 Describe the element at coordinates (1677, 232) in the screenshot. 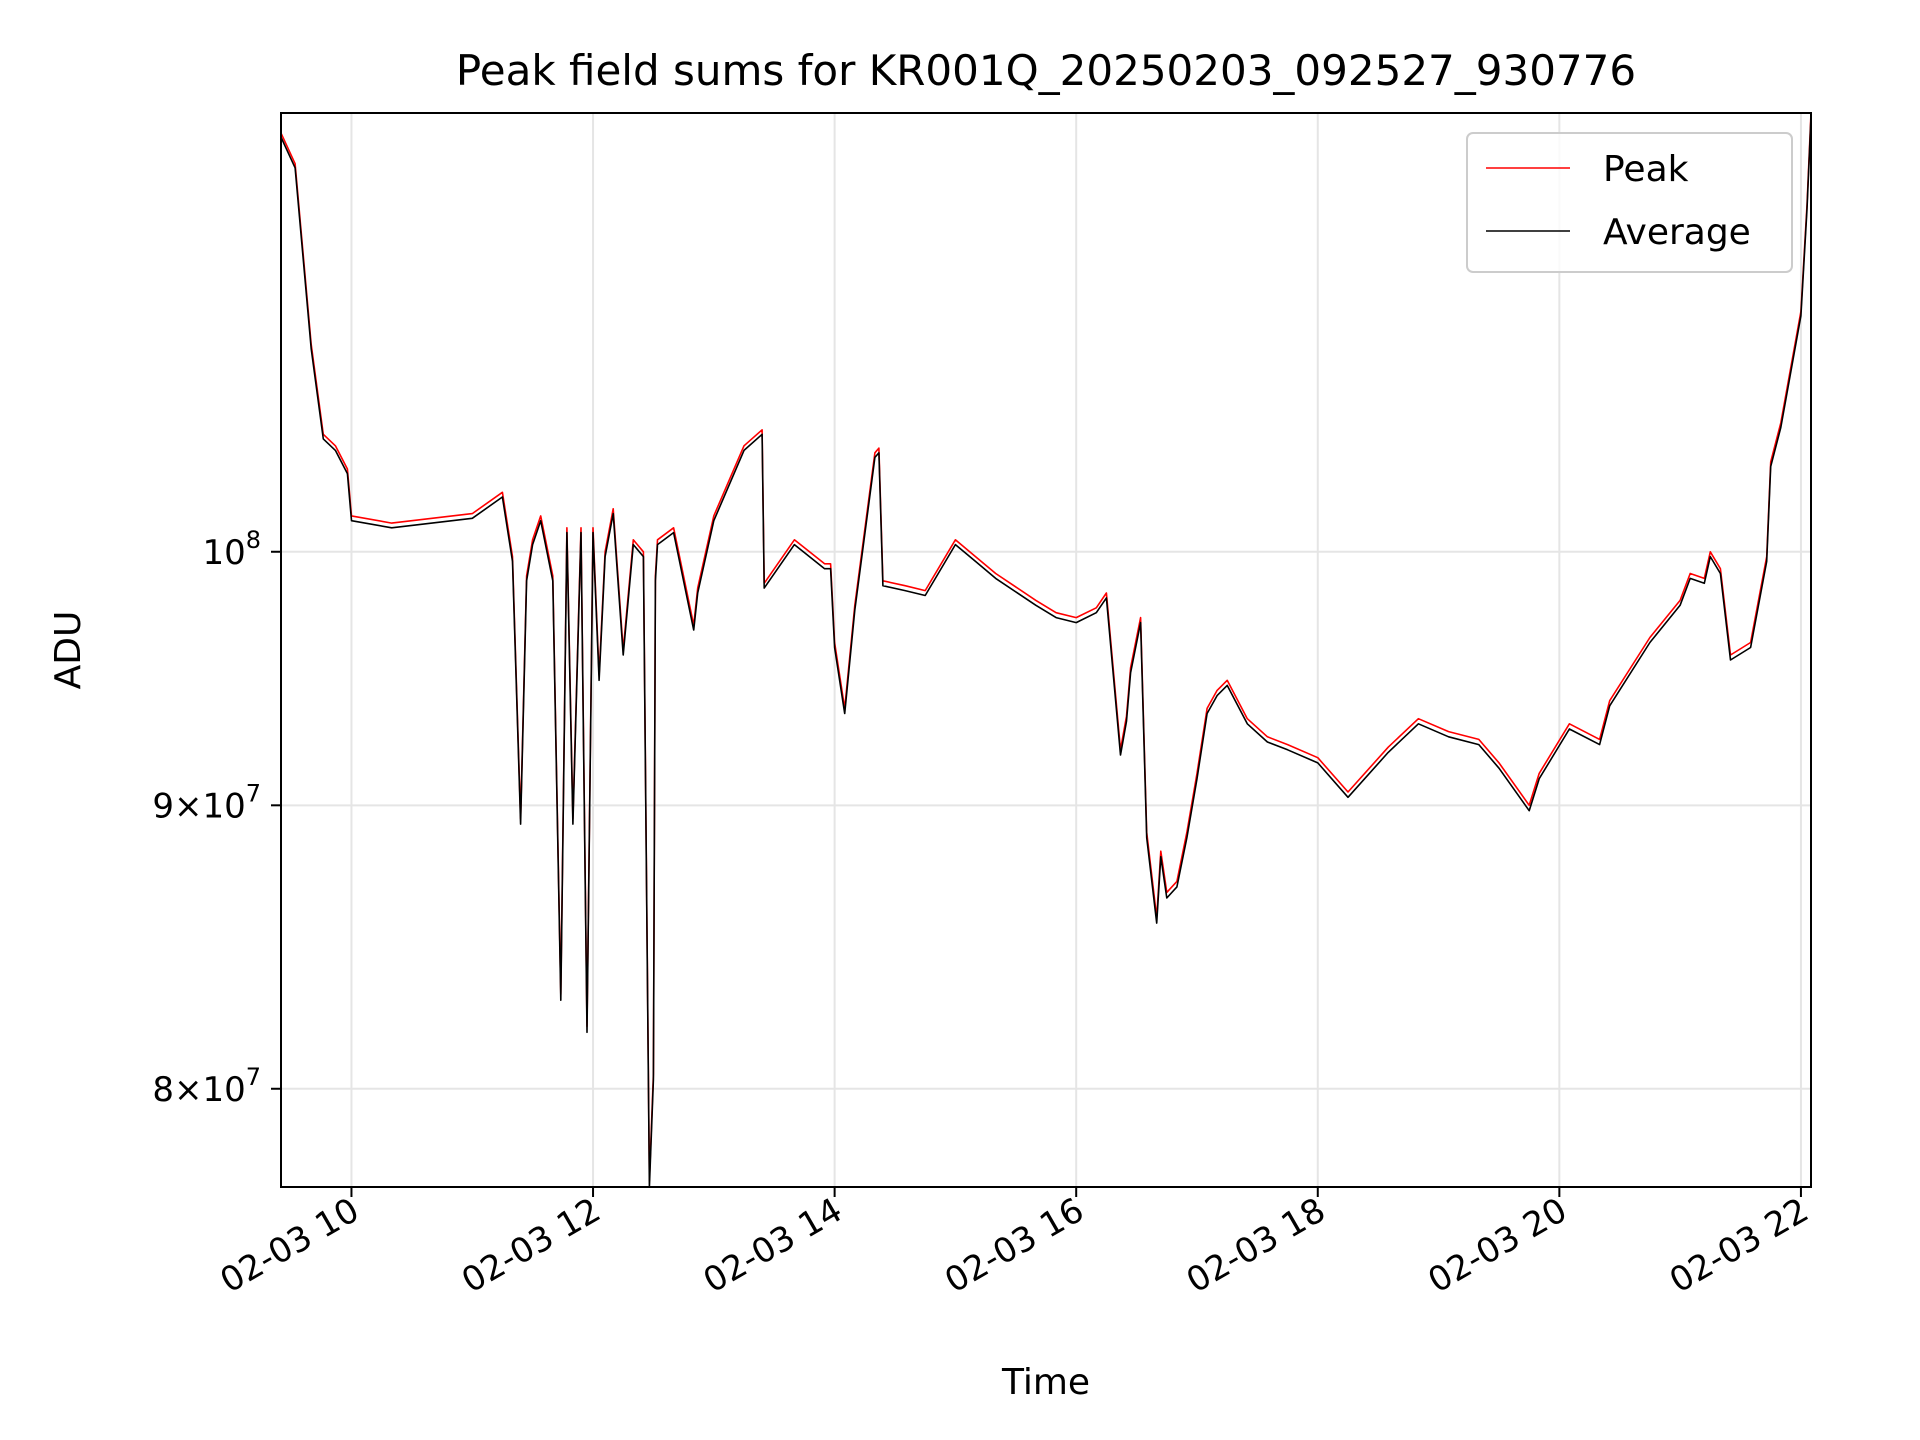

I see `legend-label-average: Average` at that location.